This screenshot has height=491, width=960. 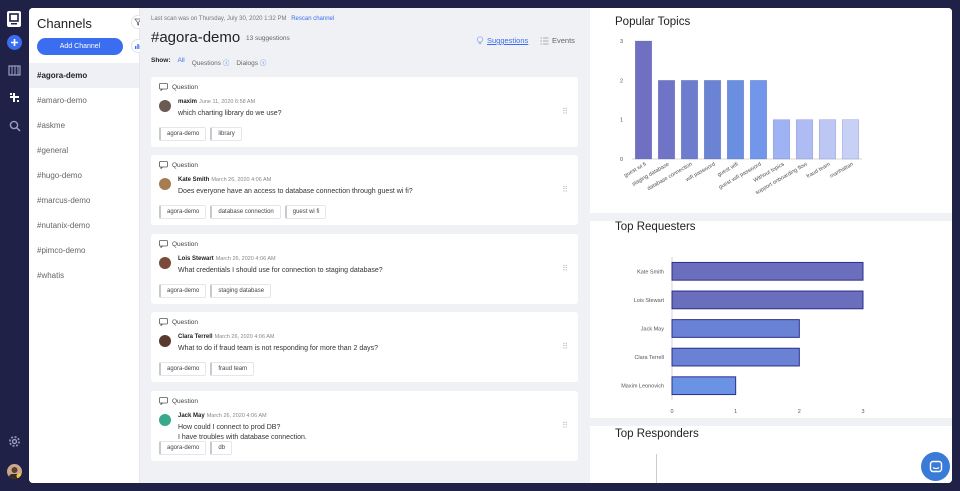 What do you see at coordinates (181, 60) in the screenshot?
I see `filter-all: All` at bounding box center [181, 60].